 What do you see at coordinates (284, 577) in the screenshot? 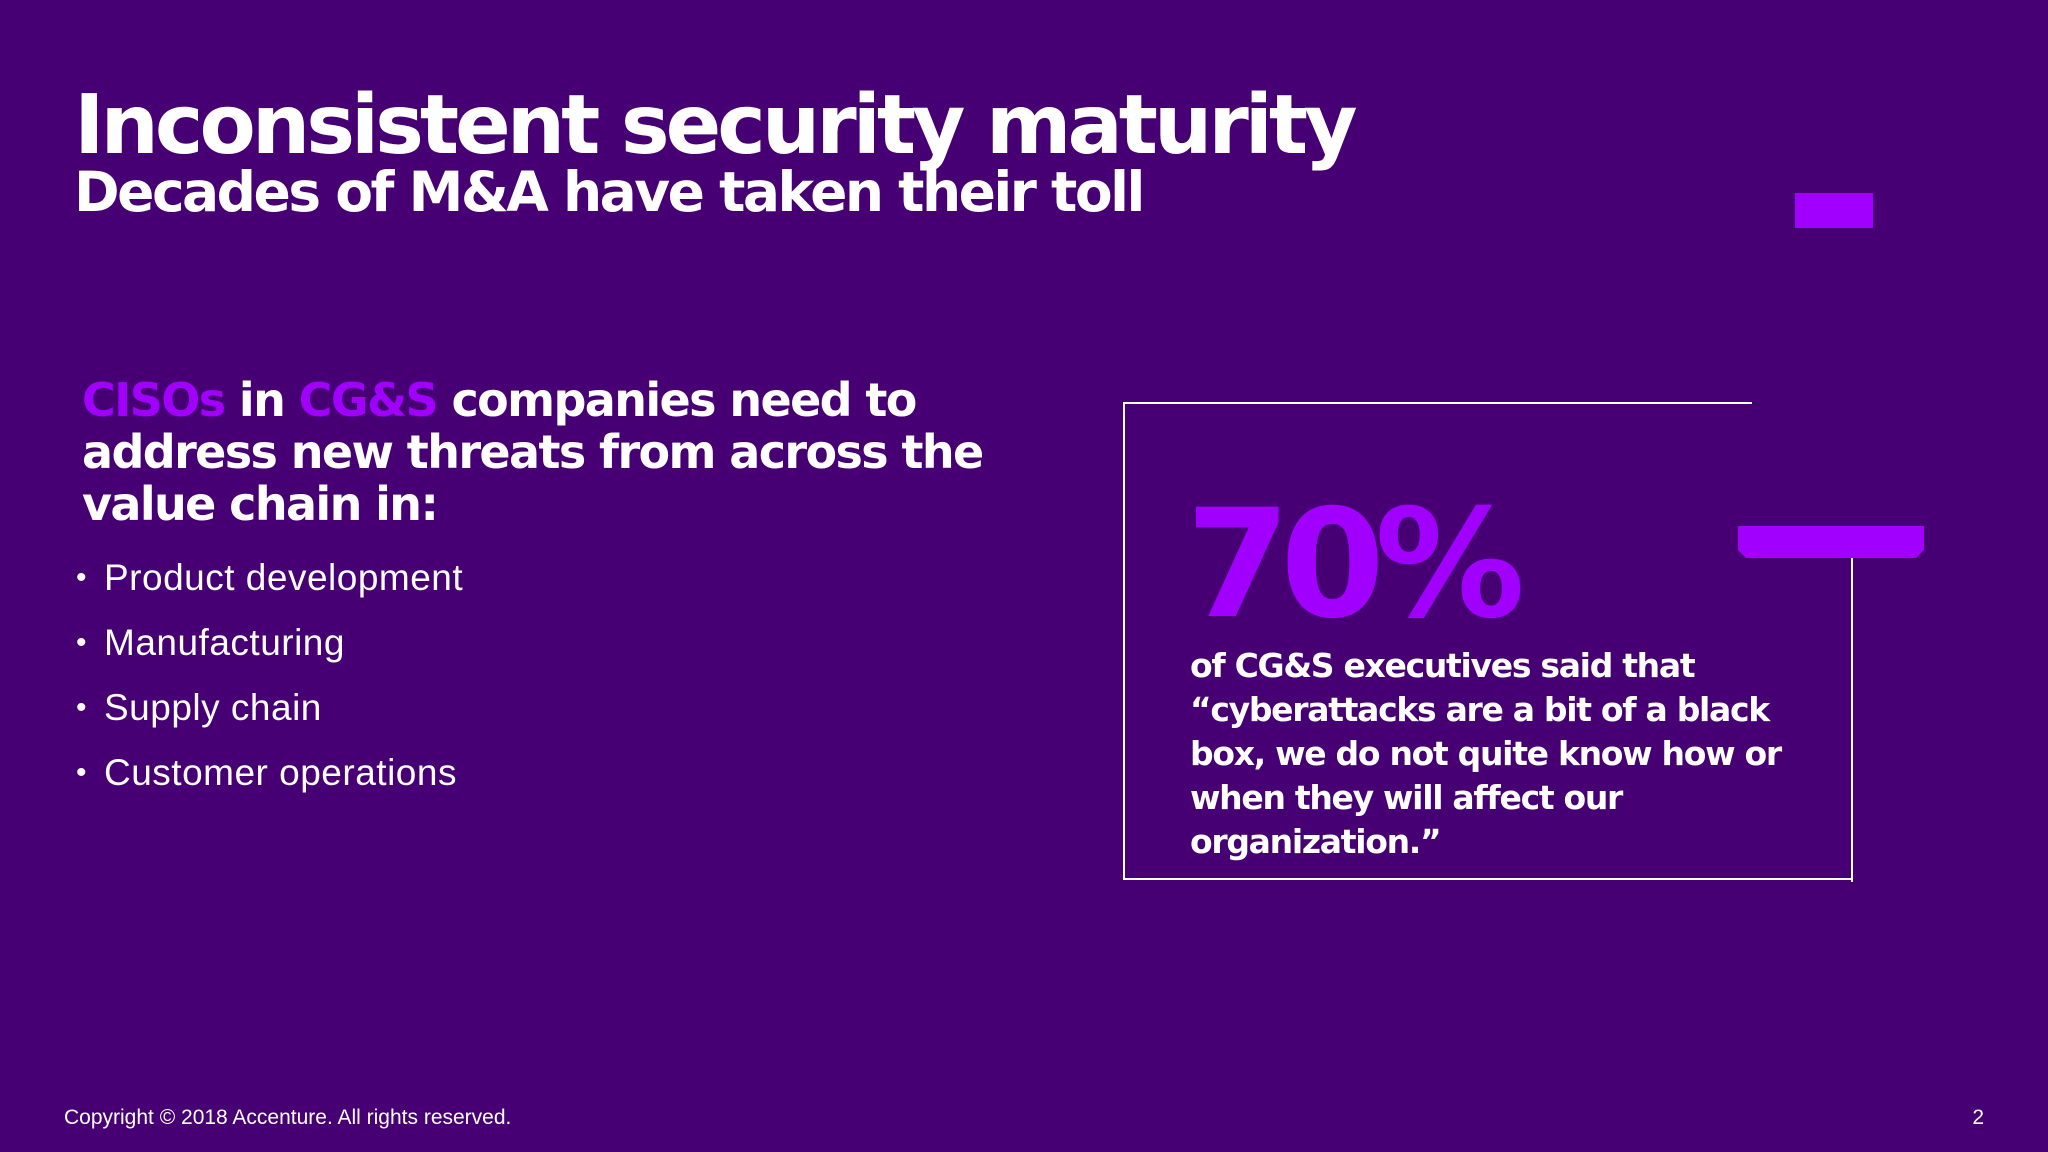
I see `bullet-text: Product development` at bounding box center [284, 577].